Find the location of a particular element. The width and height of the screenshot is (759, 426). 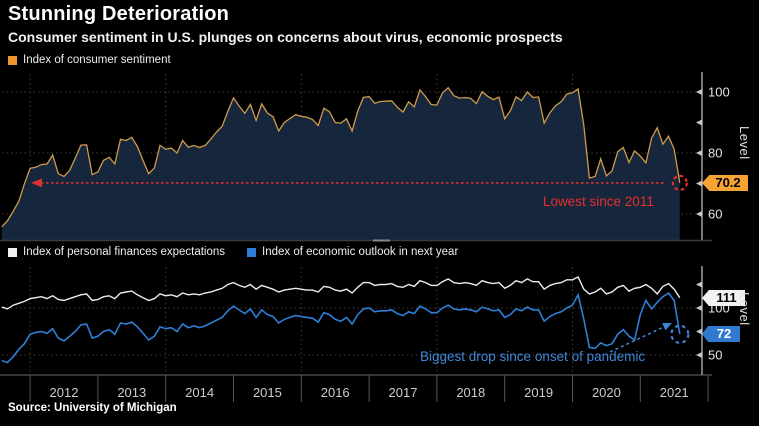

x-axis-label: 2019 is located at coordinates (538, 392).